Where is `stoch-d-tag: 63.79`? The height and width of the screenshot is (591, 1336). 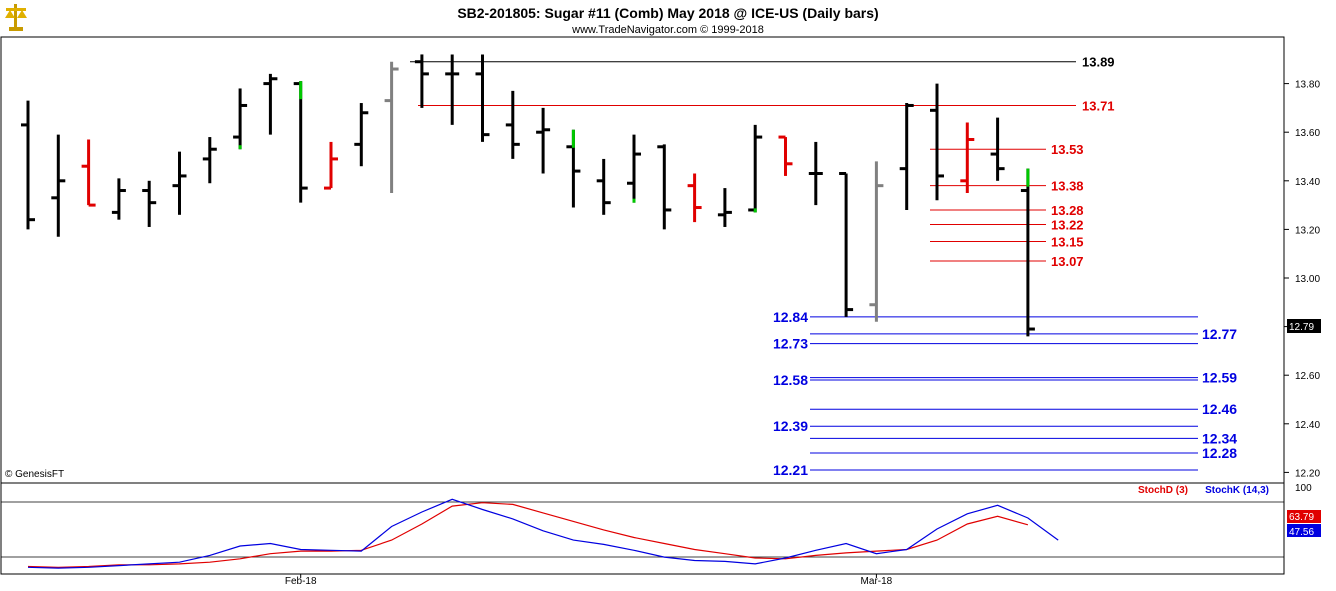 stoch-d-tag: 63.79 is located at coordinates (1304, 516).